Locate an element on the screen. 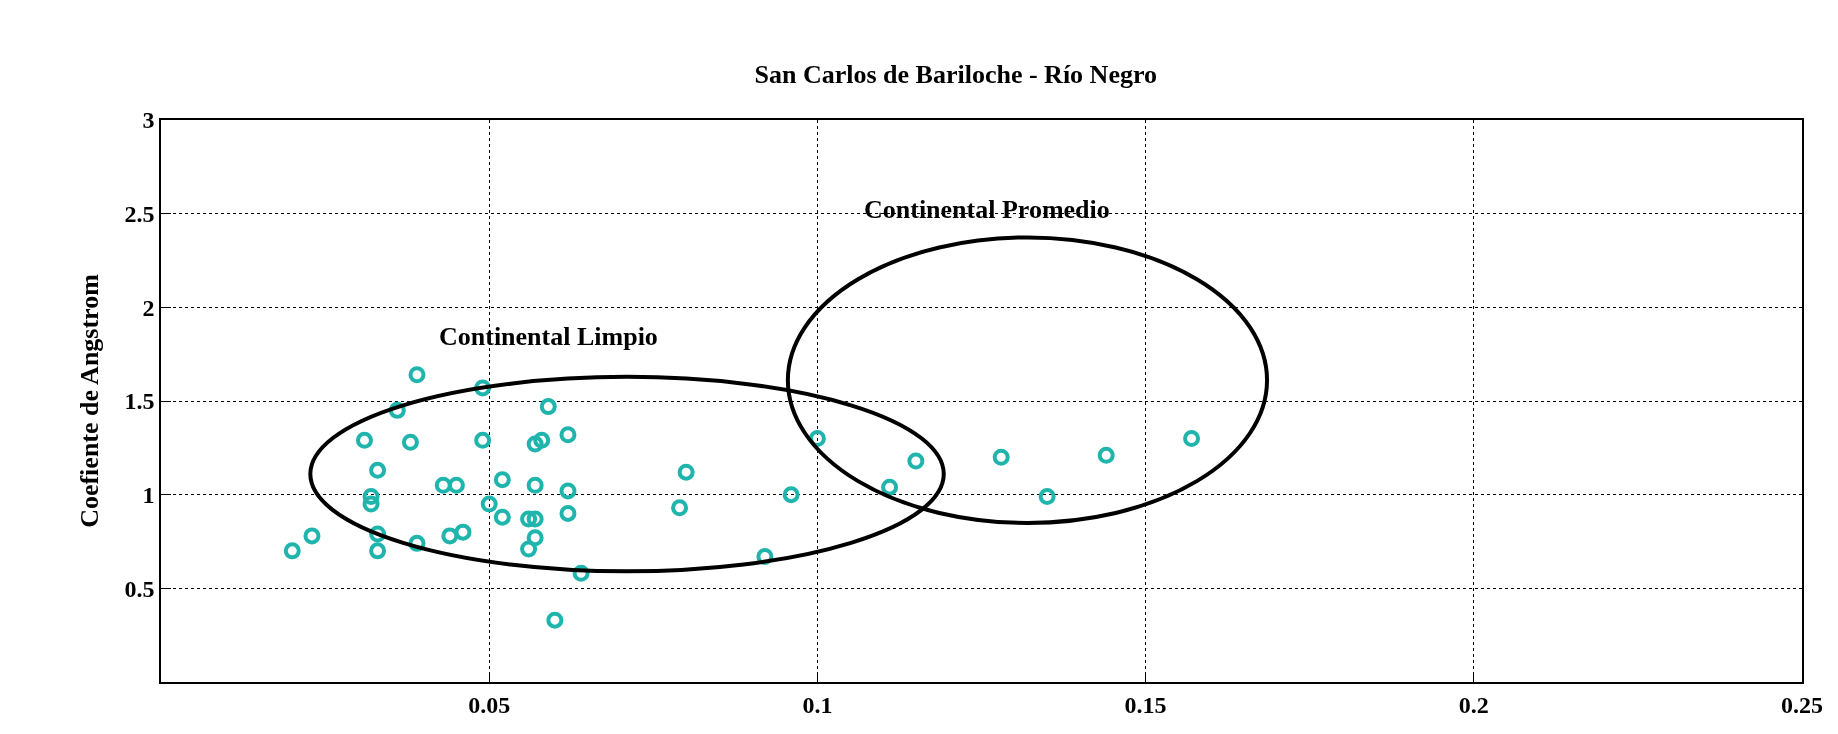 The image size is (1838, 734). y-tick-label: 0.5 is located at coordinates (139, 588).